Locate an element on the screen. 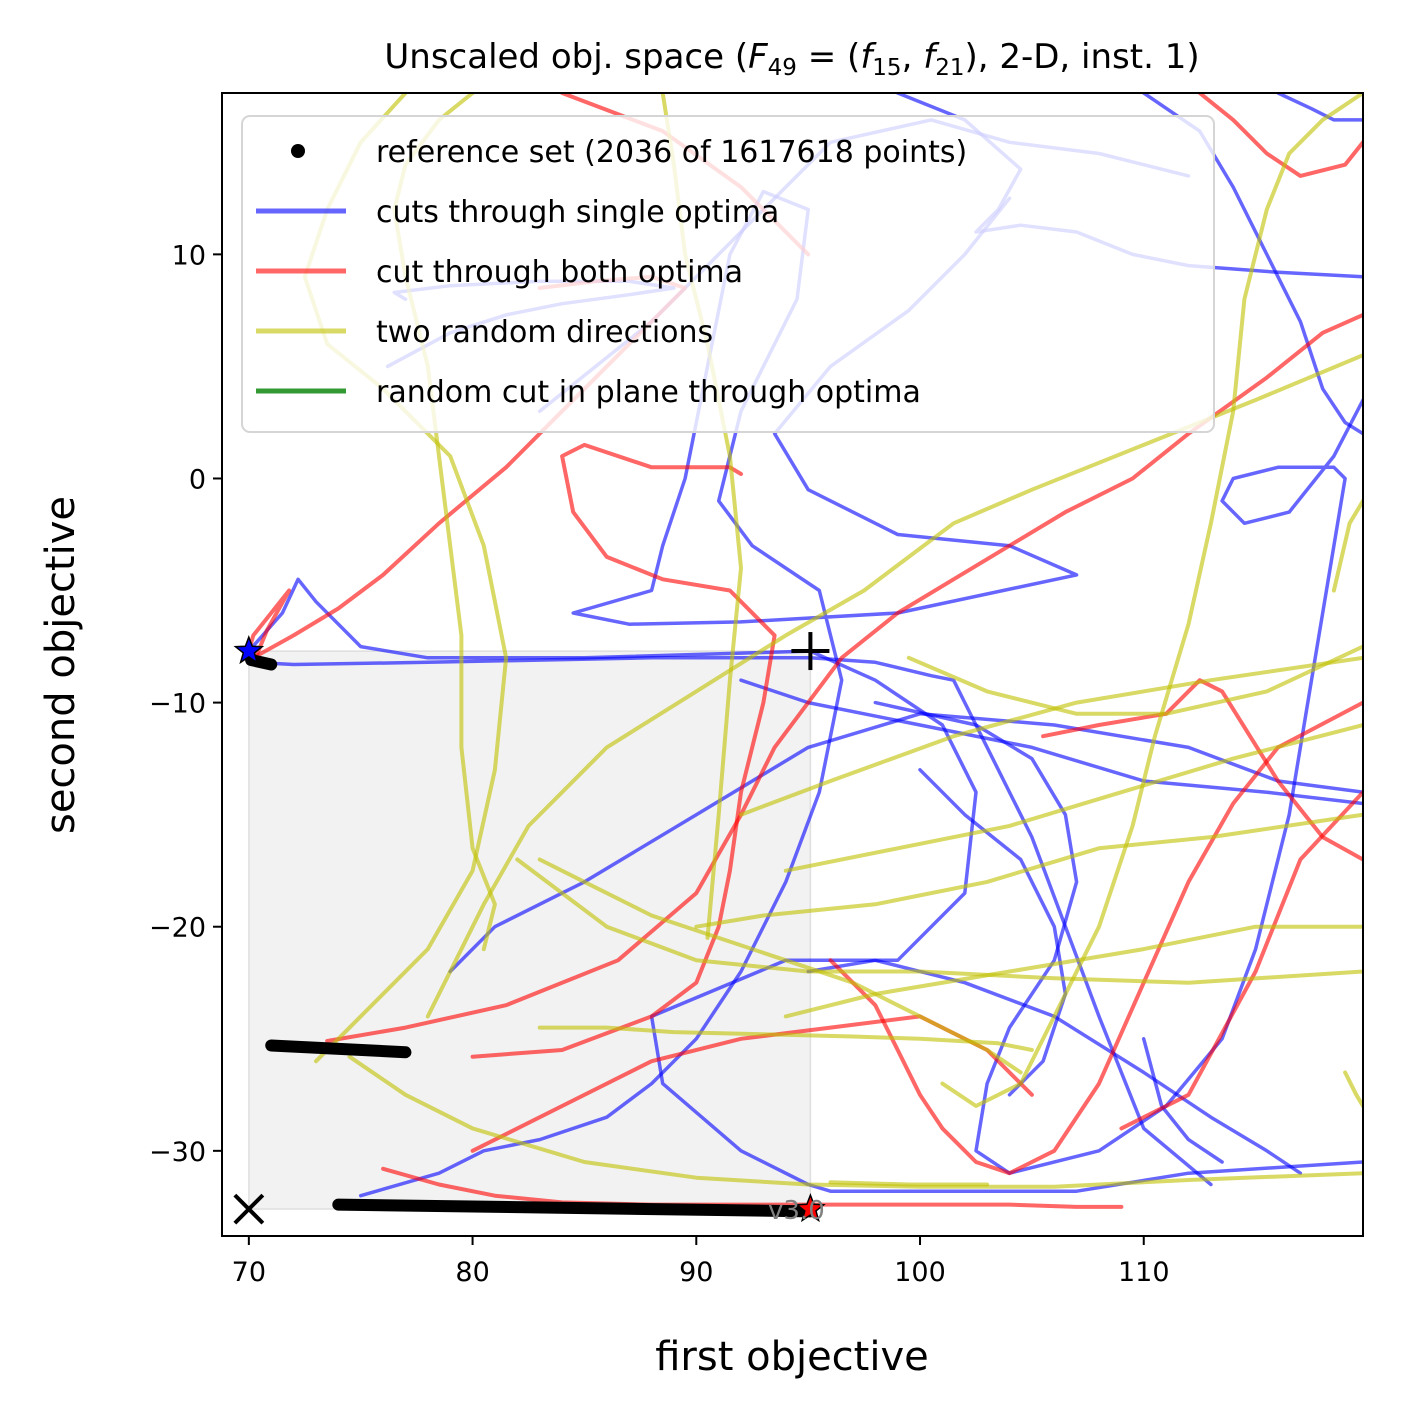  x-ticks: 70 80 90 100 110 is located at coordinates (701, 1262).